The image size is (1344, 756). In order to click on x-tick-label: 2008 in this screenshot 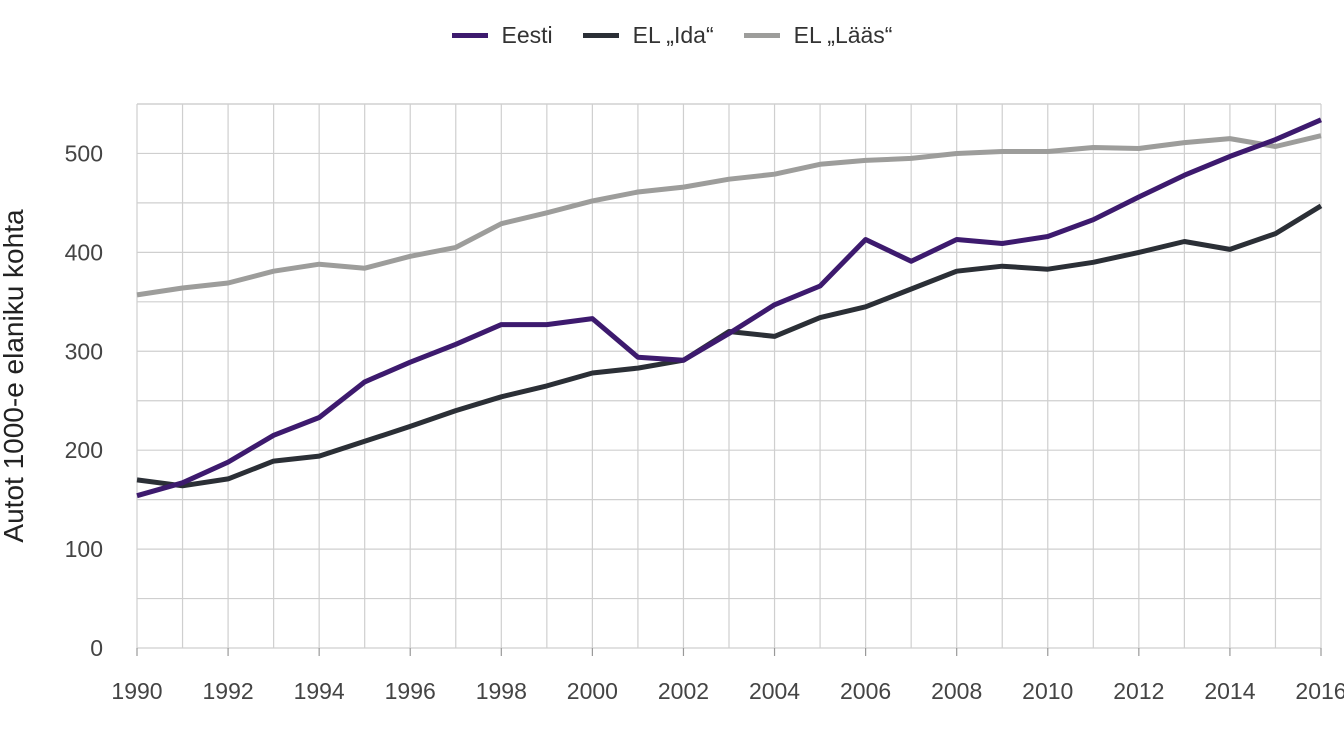, I will do `click(956, 691)`.